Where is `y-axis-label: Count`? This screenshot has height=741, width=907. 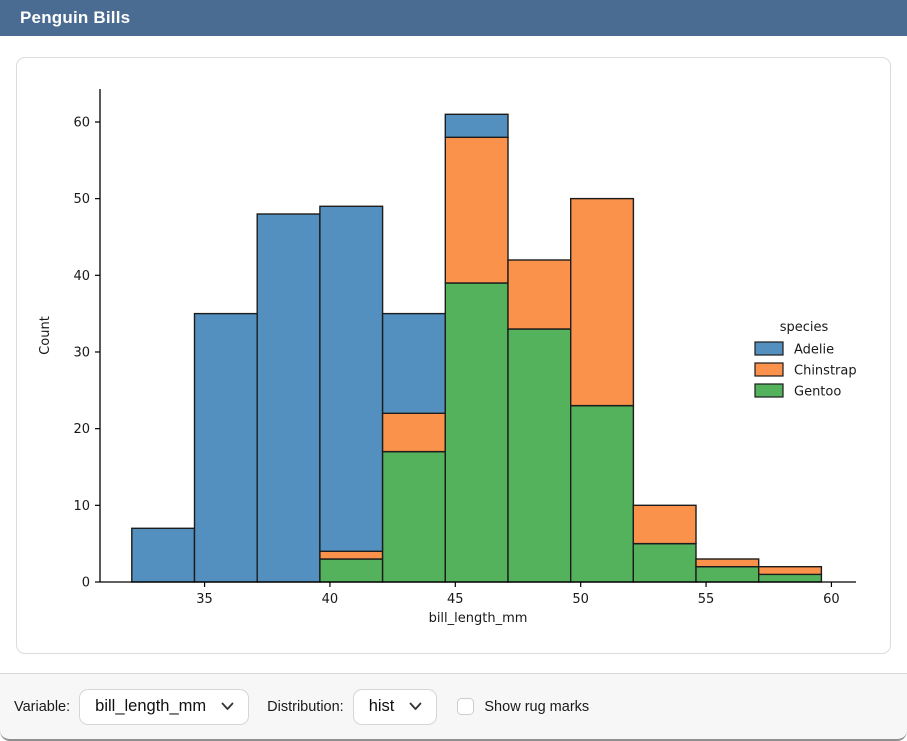
y-axis-label: Count is located at coordinates (45, 335).